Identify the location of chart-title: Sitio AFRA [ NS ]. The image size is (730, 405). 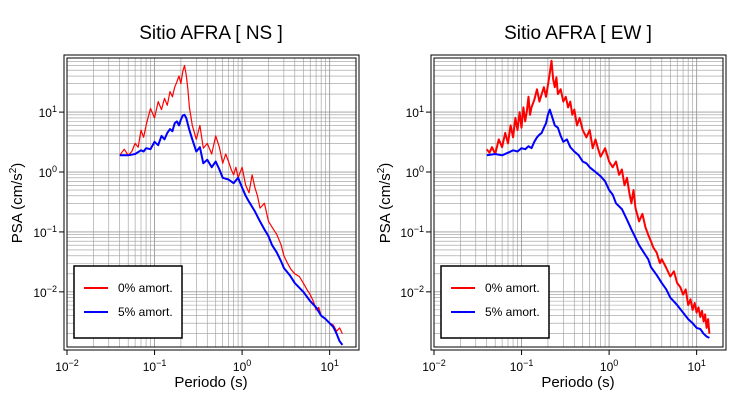
(211, 33).